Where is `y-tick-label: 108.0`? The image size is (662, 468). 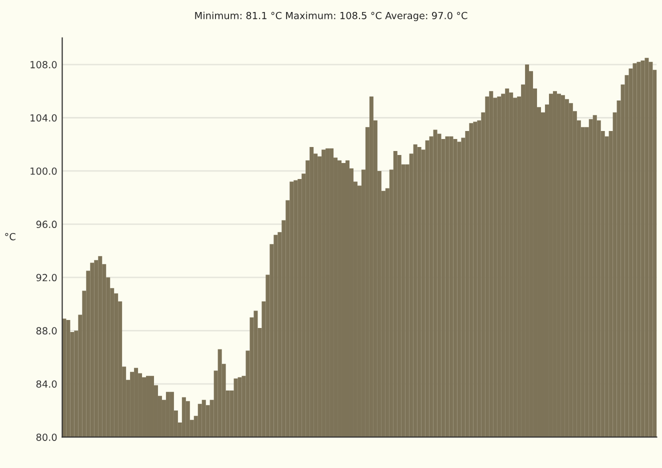
y-tick-label: 108.0 is located at coordinates (43, 64).